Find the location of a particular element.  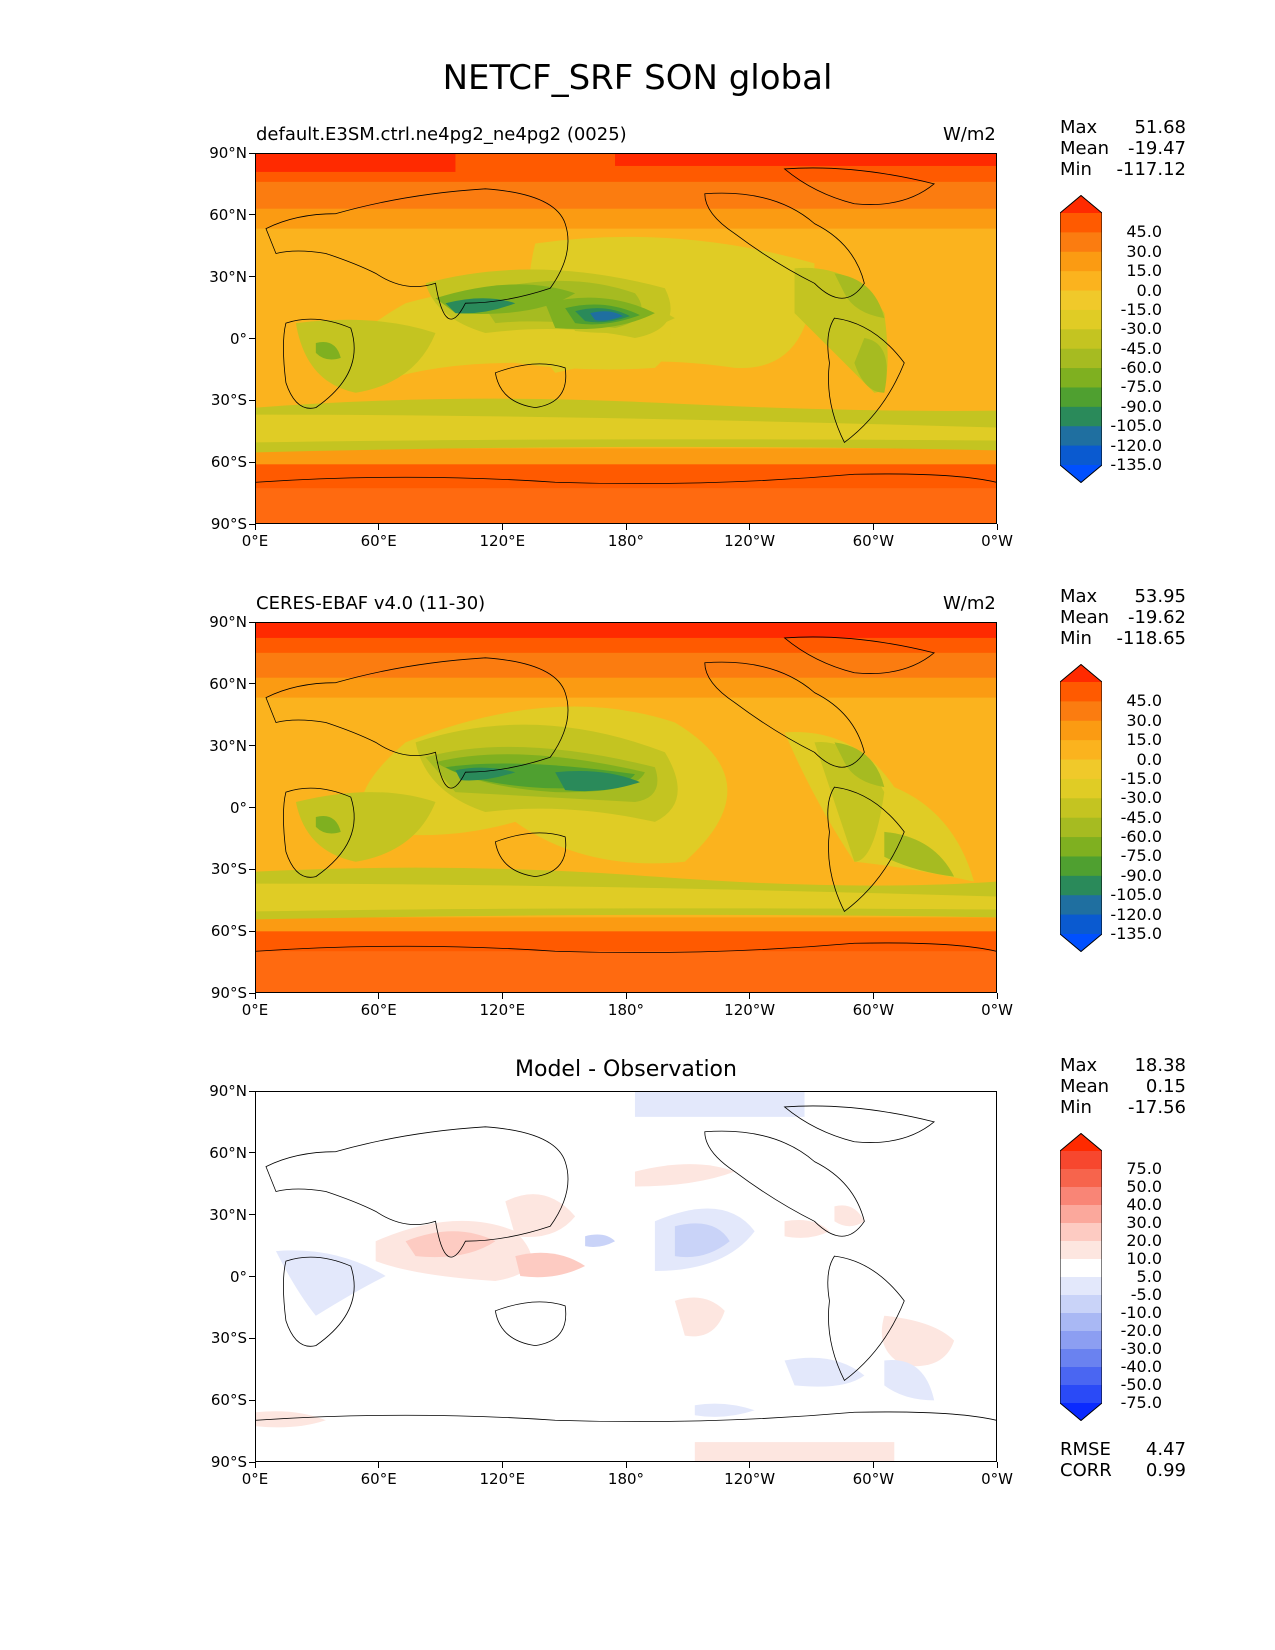

figure-title: NETCF_SRF SON global is located at coordinates (637, 78).